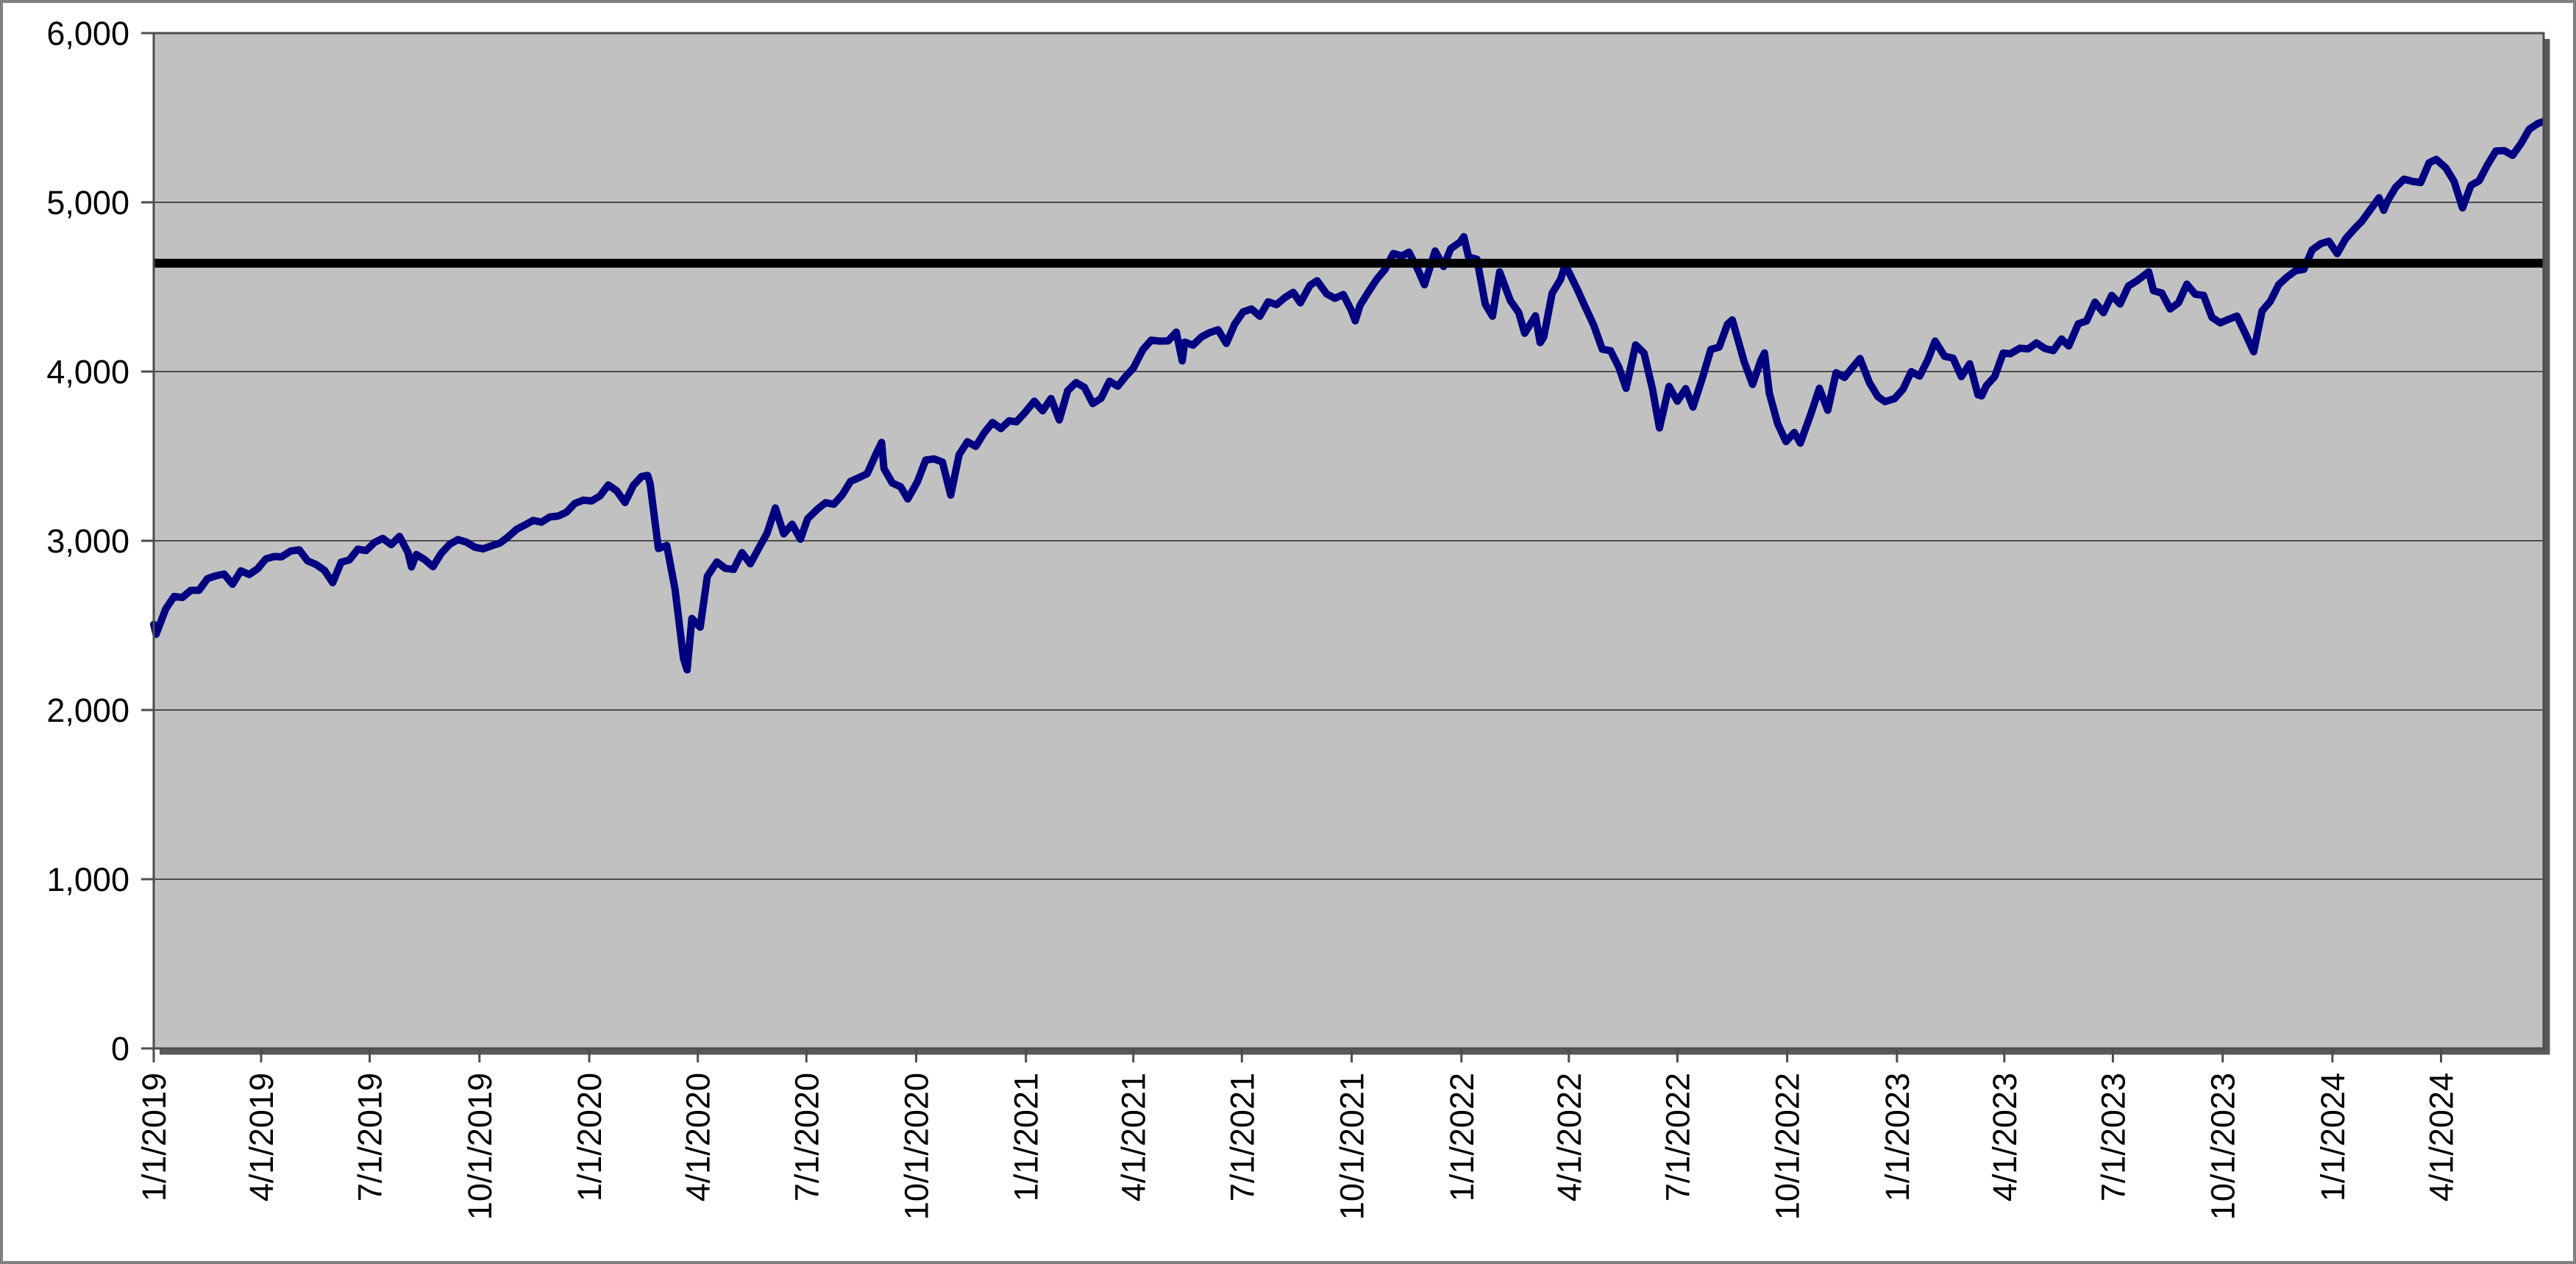 The image size is (2576, 1264). Describe the element at coordinates (1242, 1137) in the screenshot. I see `x-axis-tick-label: 7/1/2021` at that location.